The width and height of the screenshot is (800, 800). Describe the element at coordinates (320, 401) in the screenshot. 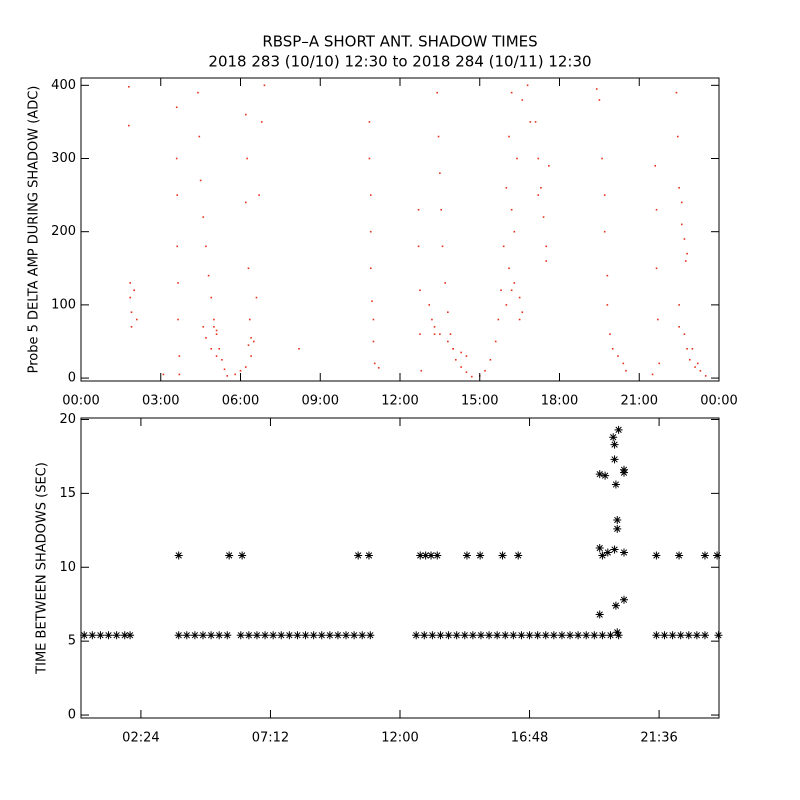

I see `x-tick-label: 09:00` at that location.